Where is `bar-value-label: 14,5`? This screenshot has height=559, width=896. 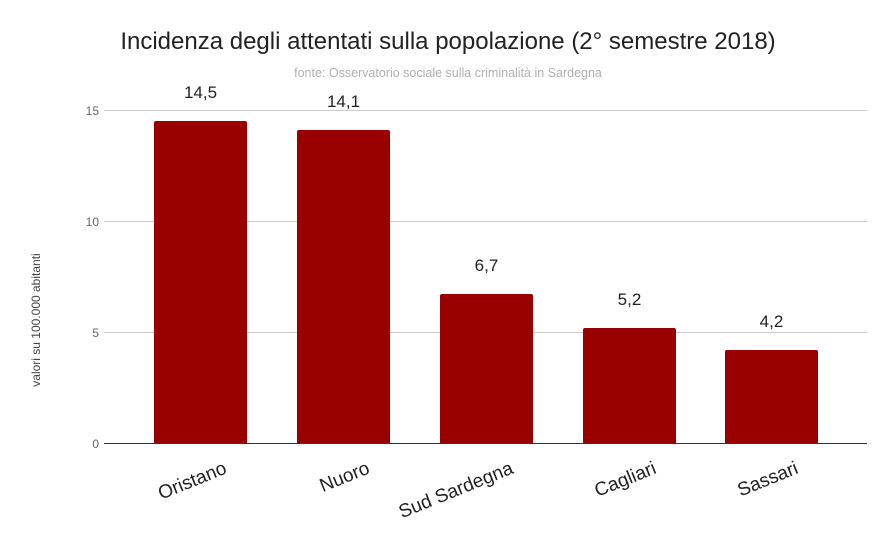 bar-value-label: 14,5 is located at coordinates (200, 93).